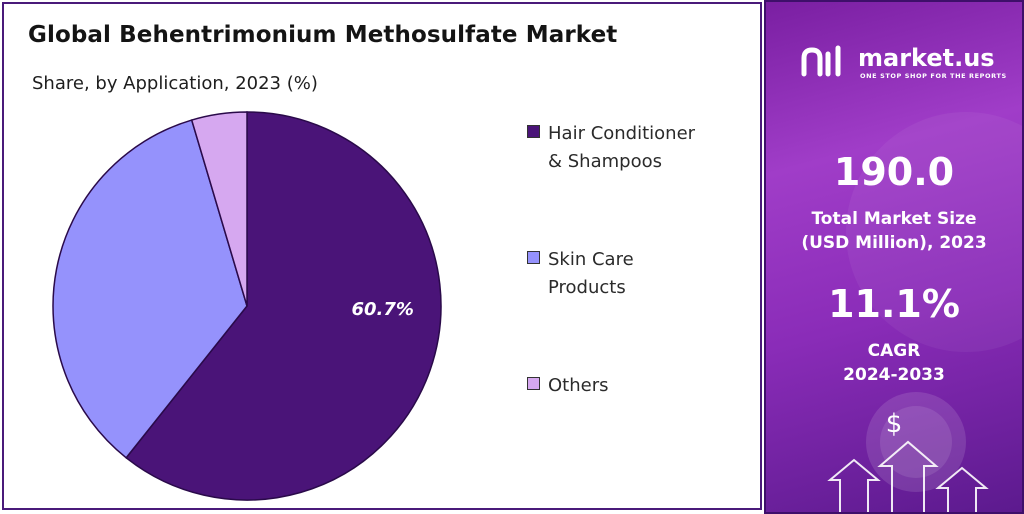 Image resolution: width=1024 pixels, height=514 pixels. What do you see at coordinates (908, 476) in the screenshot?
I see `growth-arrows-icon` at bounding box center [908, 476].